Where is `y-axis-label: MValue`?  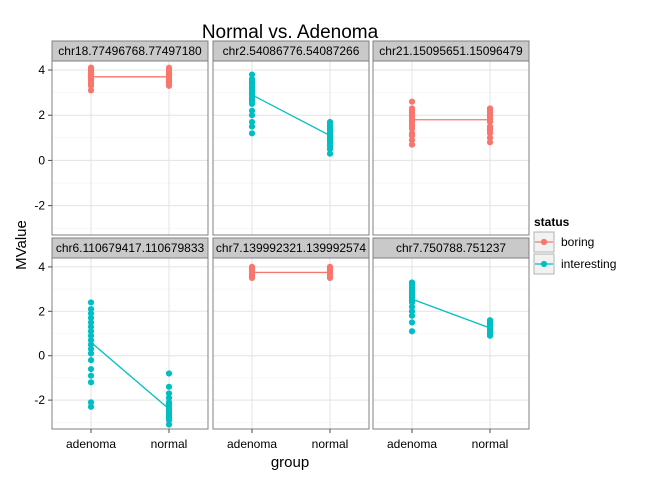
y-axis-label: MValue is located at coordinates (21, 245).